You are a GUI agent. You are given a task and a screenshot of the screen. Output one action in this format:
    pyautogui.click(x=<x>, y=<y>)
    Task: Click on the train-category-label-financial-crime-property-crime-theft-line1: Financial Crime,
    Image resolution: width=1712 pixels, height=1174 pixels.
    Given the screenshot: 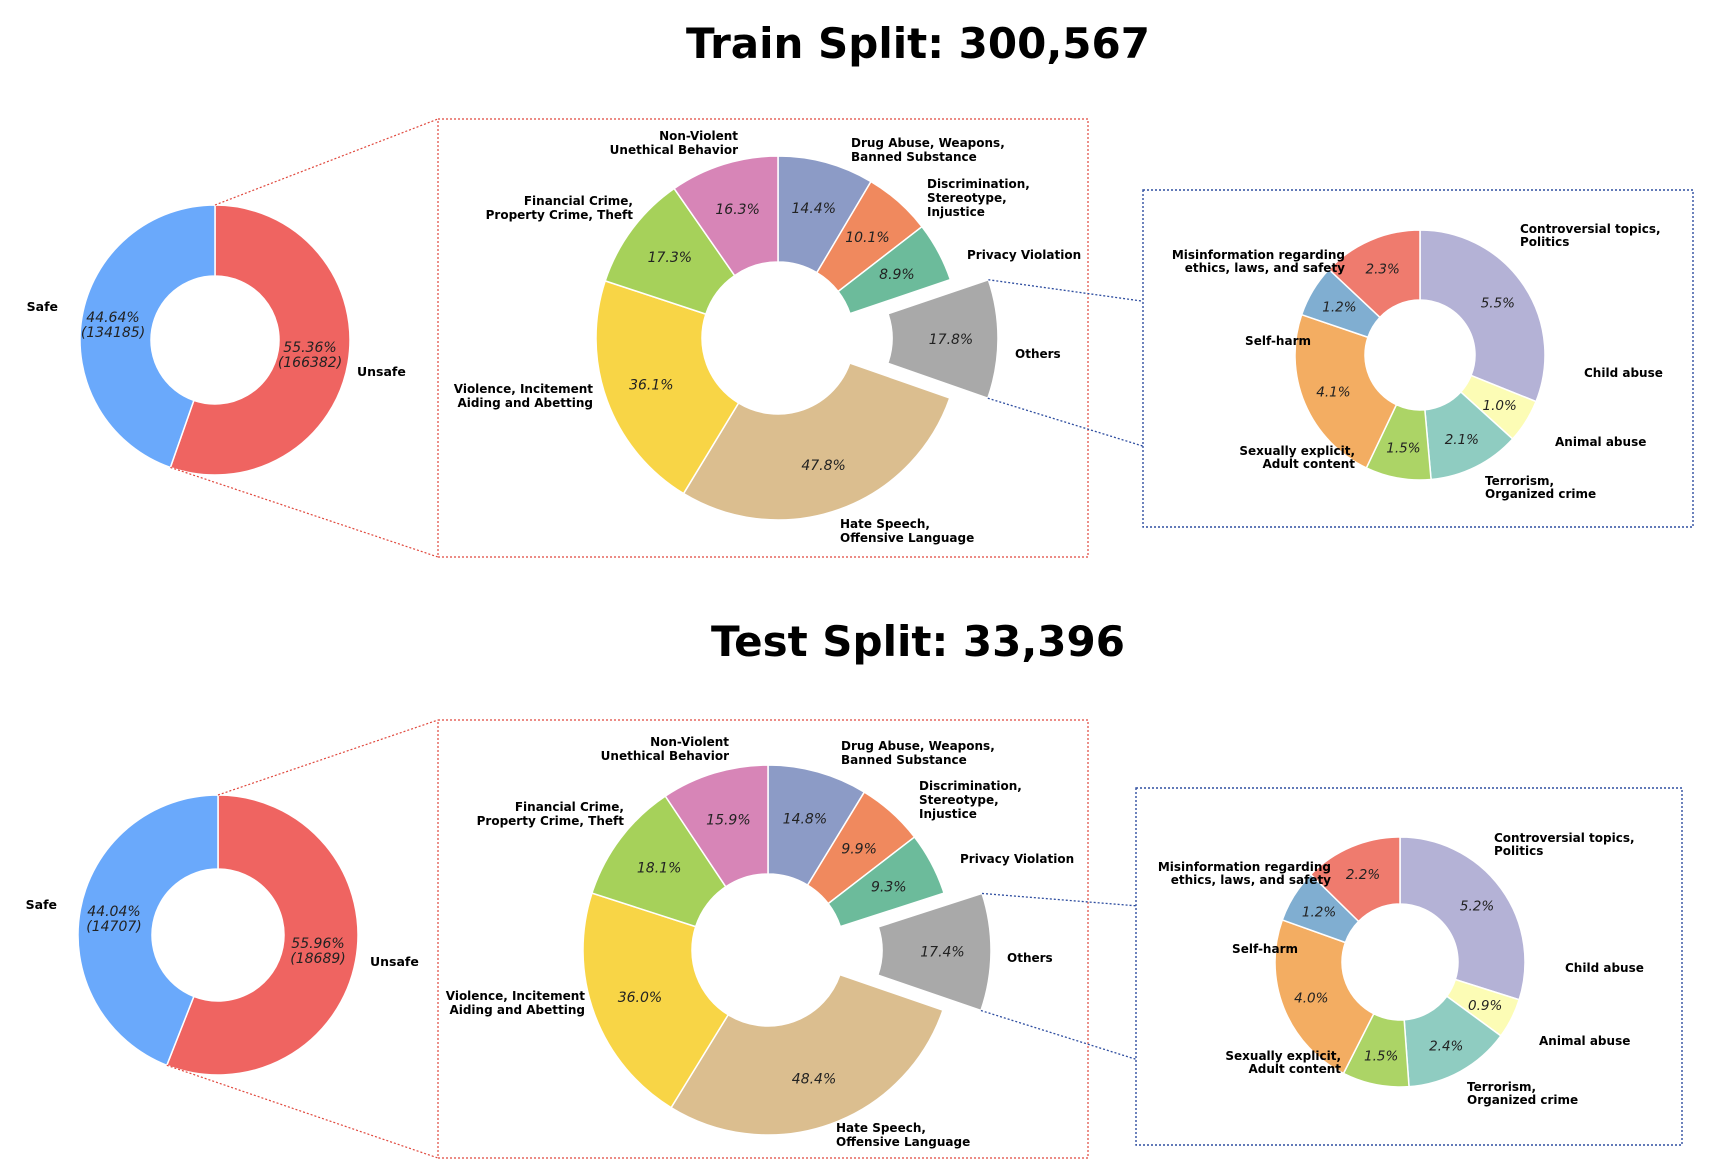 What is the action you would take?
    pyautogui.click(x=578, y=201)
    